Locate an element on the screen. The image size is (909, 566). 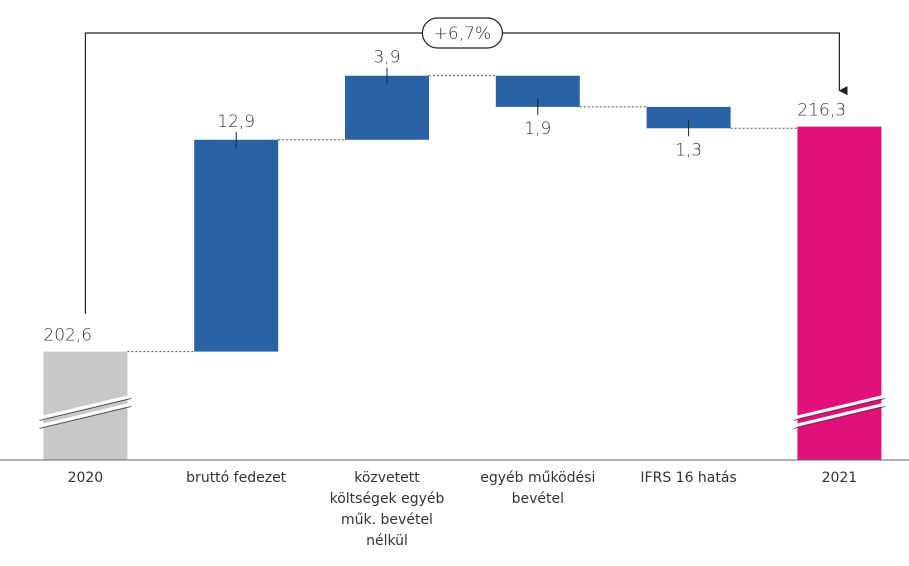
x-tick-label: IFRS 16 hatás is located at coordinates (688, 478).